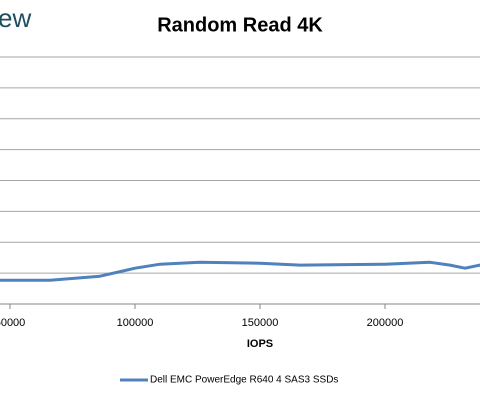  What do you see at coordinates (385, 323) in the screenshot?
I see `x-tick-label: 200000` at bounding box center [385, 323].